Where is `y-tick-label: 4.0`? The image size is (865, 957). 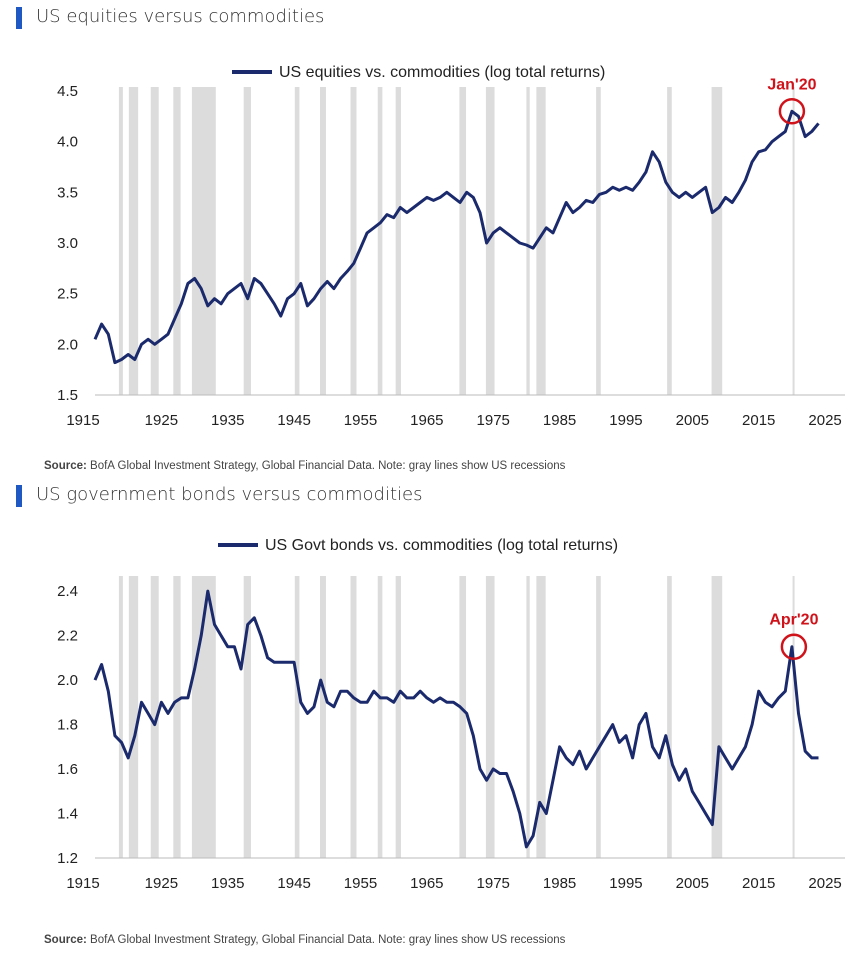
y-tick-label: 4.0 is located at coordinates (67, 142).